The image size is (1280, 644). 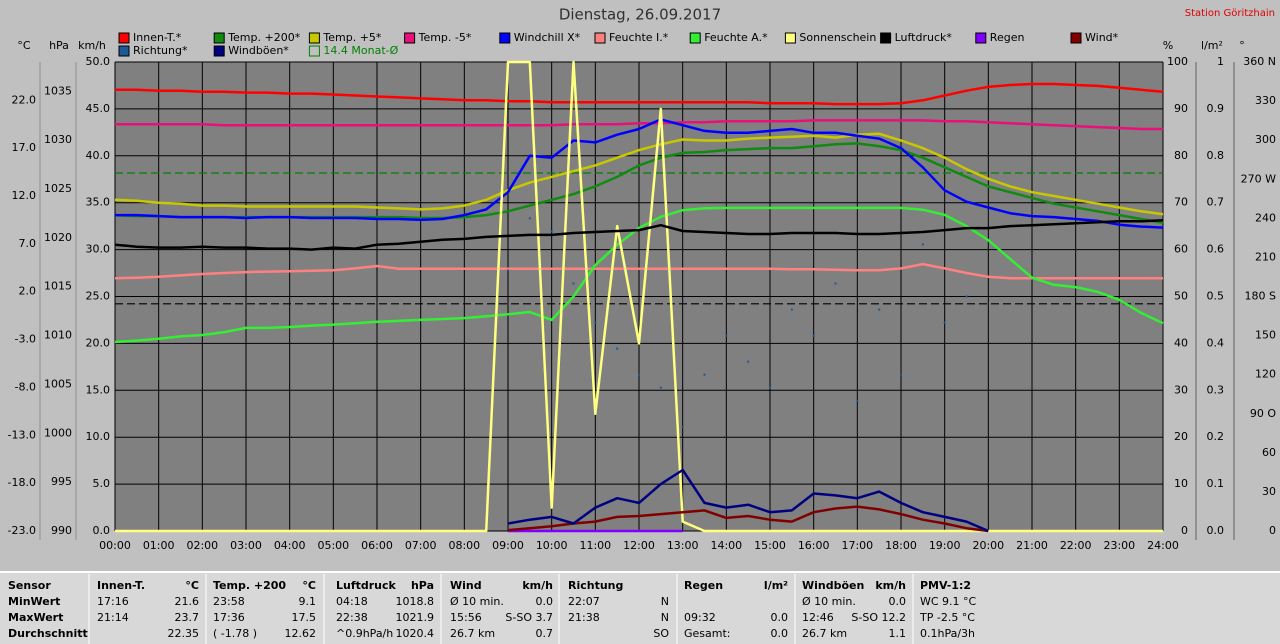 I want to click on legend-label: Innen-T.*, so click(x=157, y=37).